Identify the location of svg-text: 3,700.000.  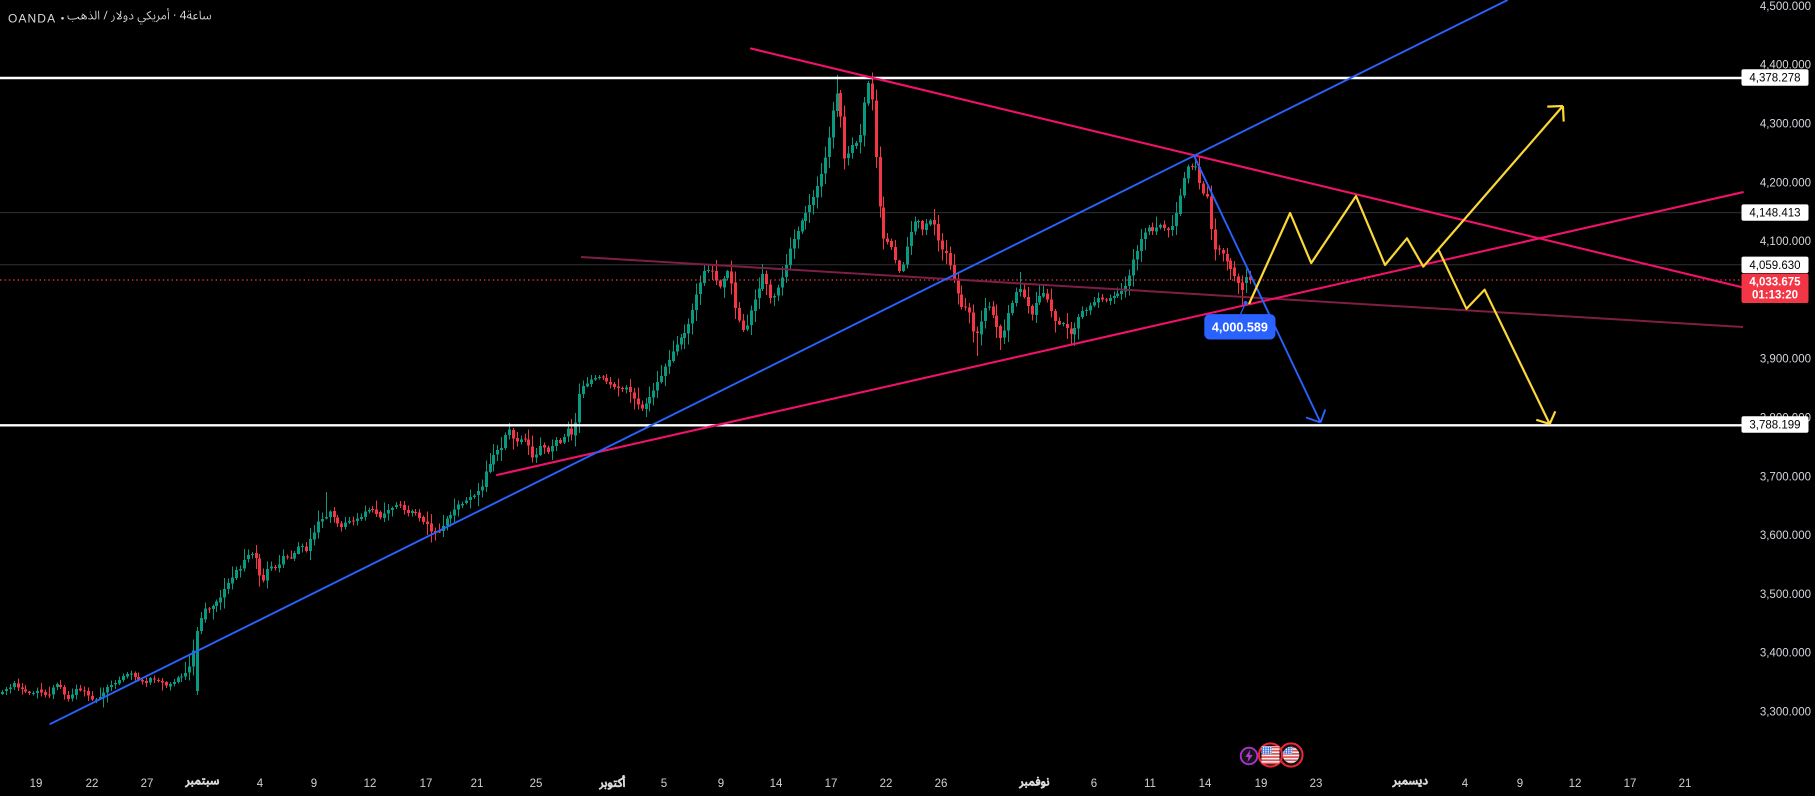
(1785, 477).